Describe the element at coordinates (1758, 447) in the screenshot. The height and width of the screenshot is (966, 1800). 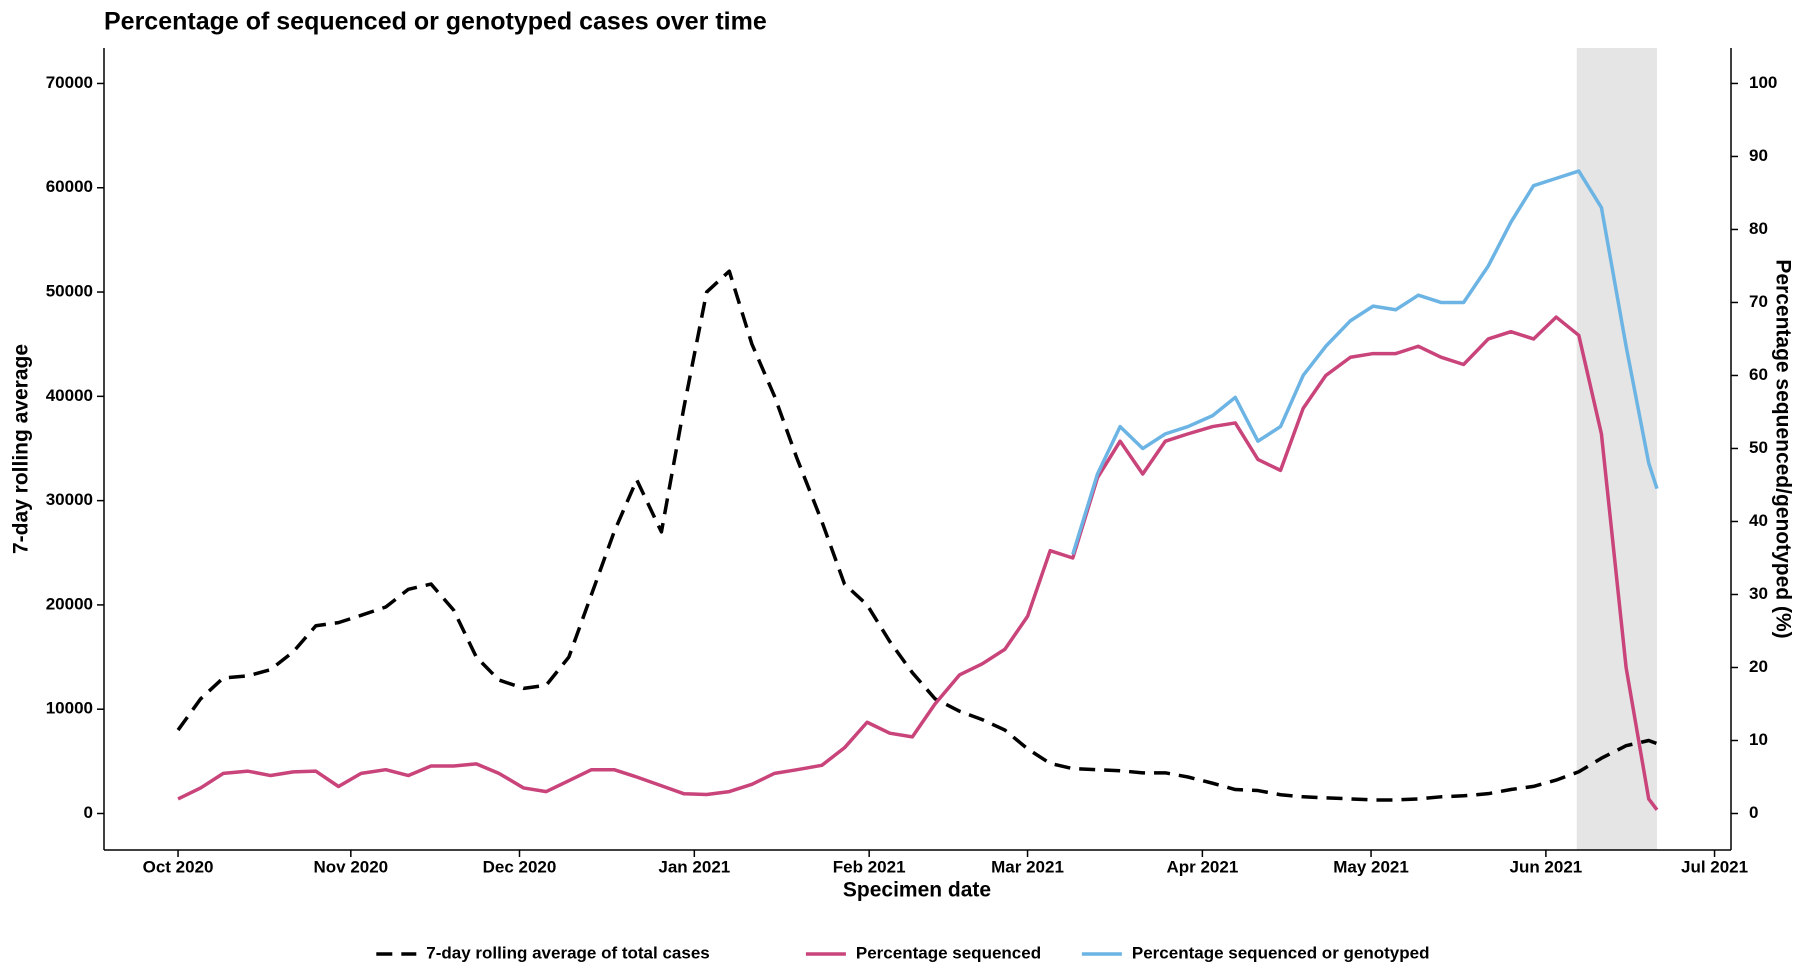
I see `y2-tick-label: 50` at that location.